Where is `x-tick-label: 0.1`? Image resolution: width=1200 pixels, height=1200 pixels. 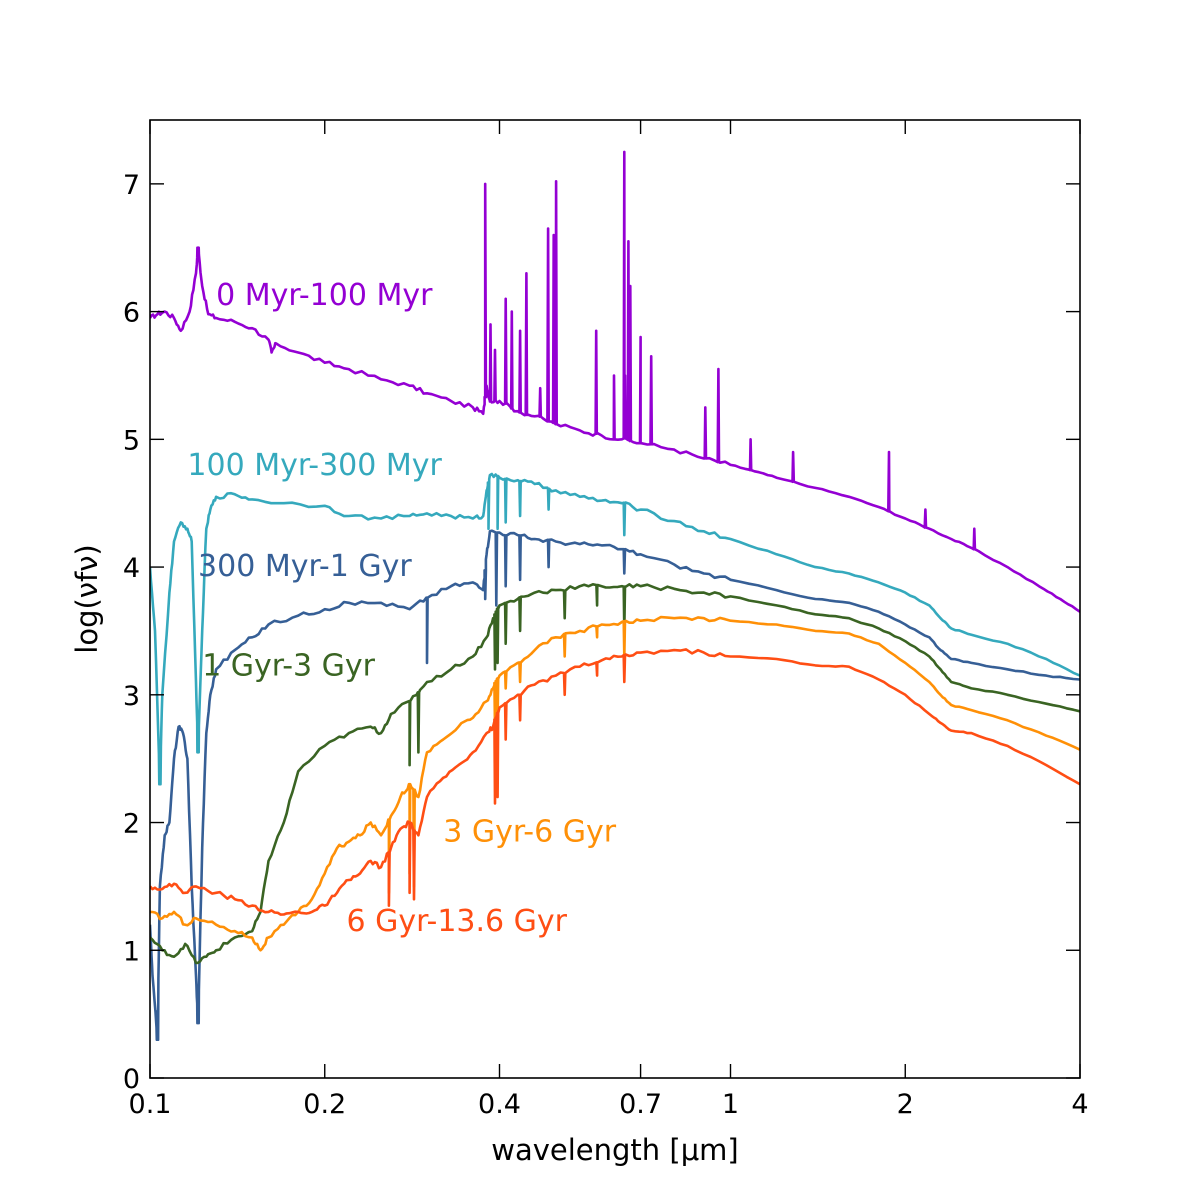
x-tick-label: 0.1 is located at coordinates (150, 1104).